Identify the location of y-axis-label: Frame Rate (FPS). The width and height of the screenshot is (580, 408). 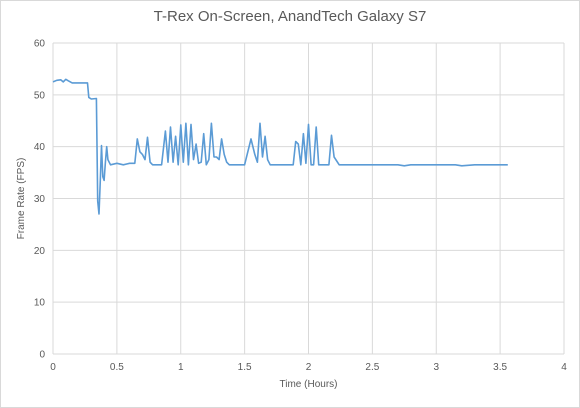
(21, 199).